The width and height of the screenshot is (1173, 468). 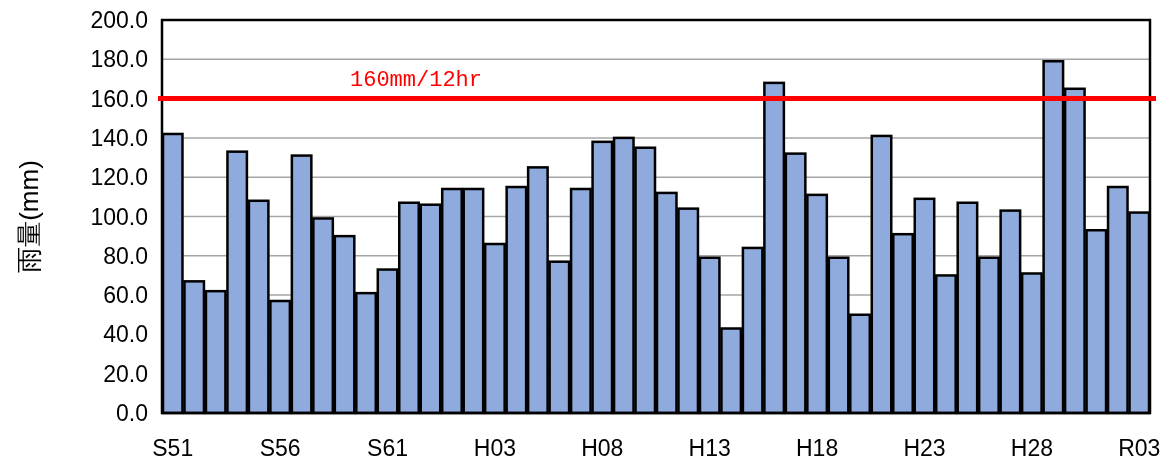 I want to click on y-tick-label: 0.0, so click(x=132, y=413).